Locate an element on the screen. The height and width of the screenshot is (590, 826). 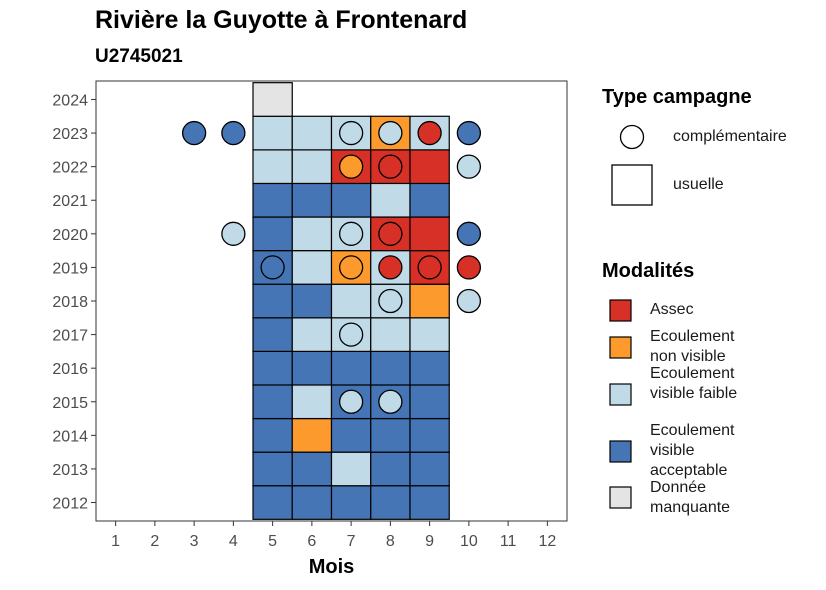
legend-fill-label-acceptable: Ecoulement visible acceptable is located at coordinates (692, 450).